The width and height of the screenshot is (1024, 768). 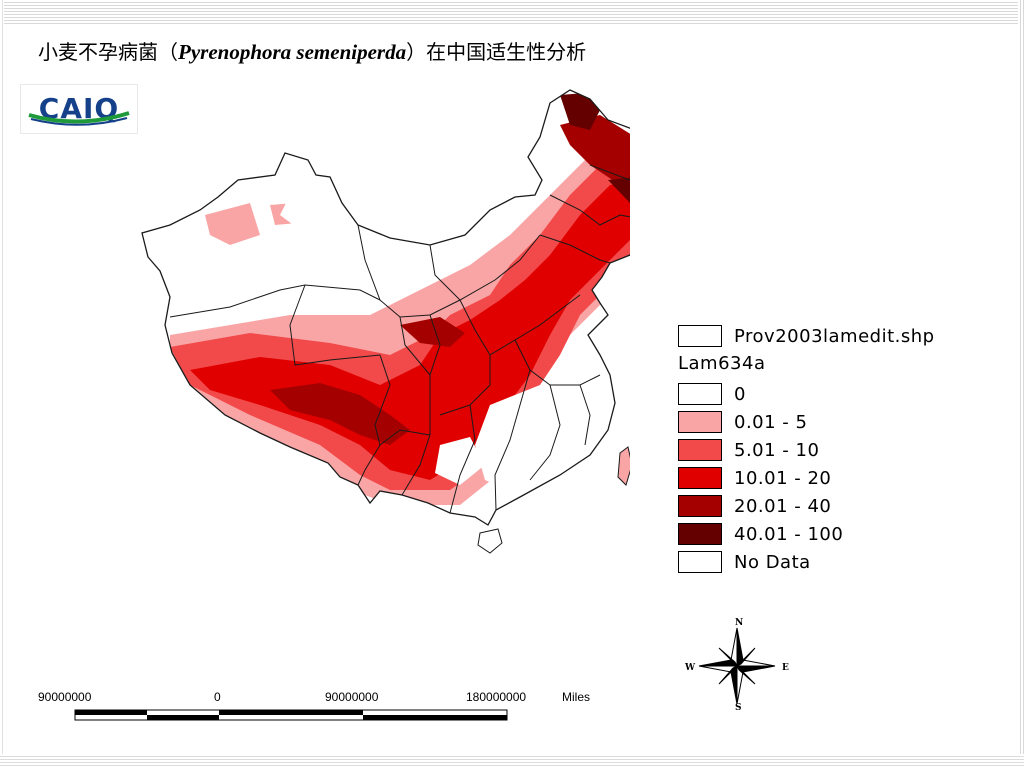 I want to click on legend-layer-row: Prov2003lamedit.shp, so click(x=806, y=336).